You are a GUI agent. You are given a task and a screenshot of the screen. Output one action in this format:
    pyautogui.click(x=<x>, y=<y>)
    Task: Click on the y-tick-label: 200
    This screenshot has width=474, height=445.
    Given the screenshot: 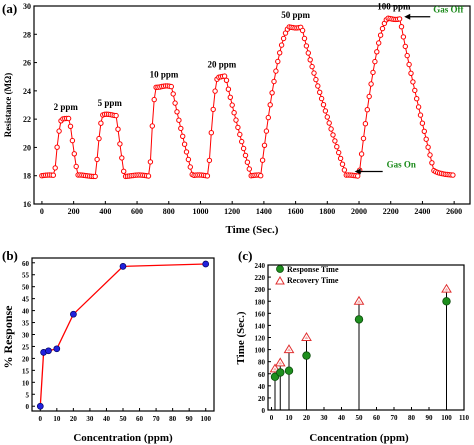 What is the action you would take?
    pyautogui.click(x=260, y=290)
    